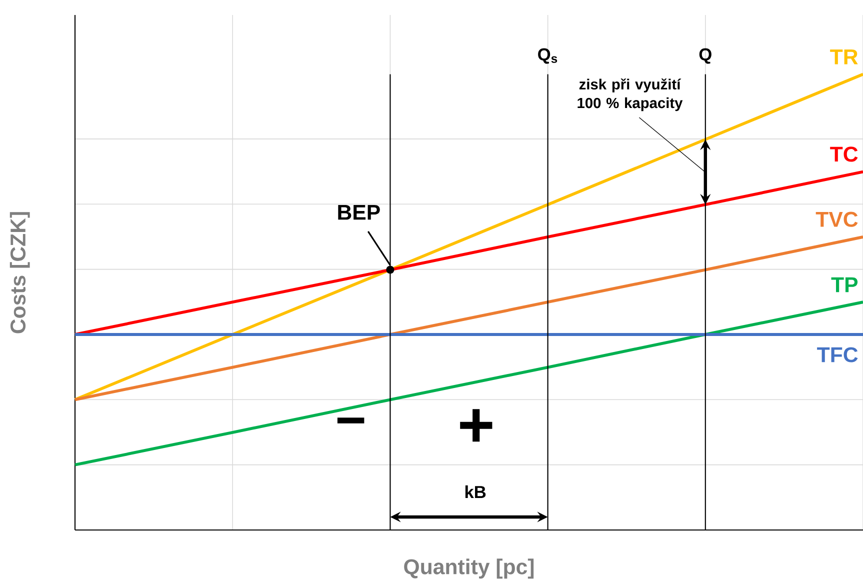 The height and width of the screenshot is (583, 863). What do you see at coordinates (20, 273) in the screenshot?
I see `y-axis-title: Costs [CZK]` at bounding box center [20, 273].